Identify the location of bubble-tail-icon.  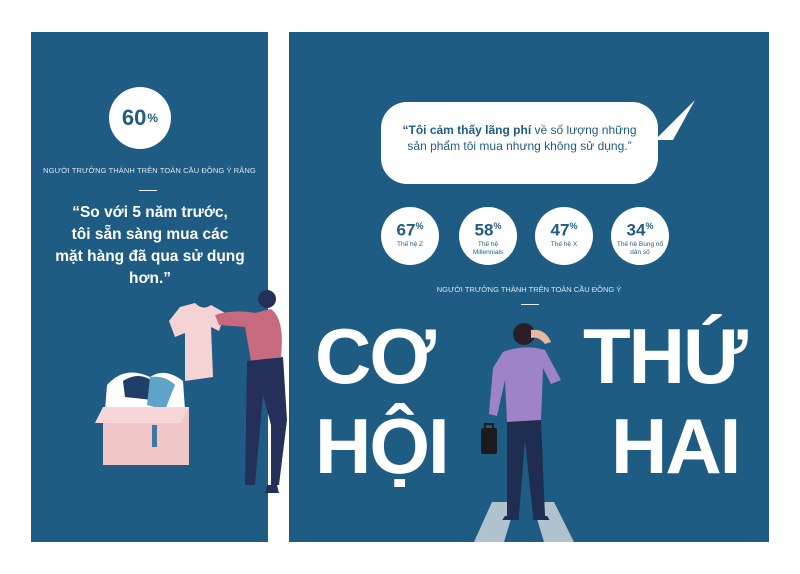
(675, 120).